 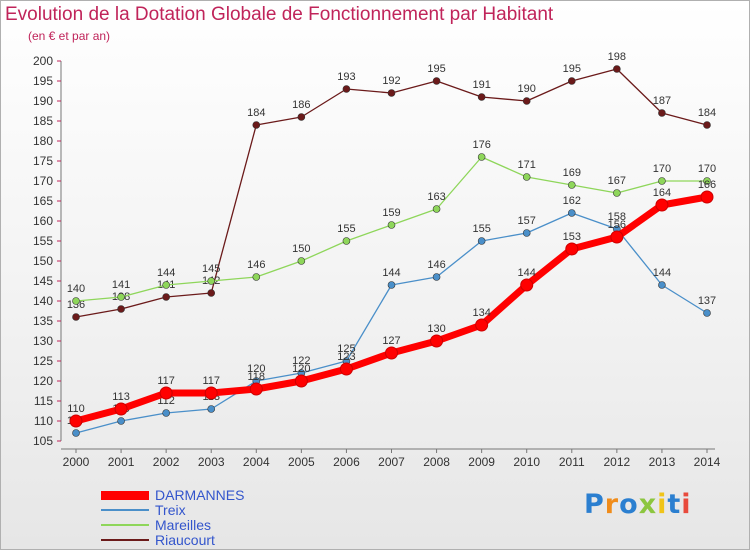 What do you see at coordinates (707, 185) in the screenshot?
I see `data-label-darmannes: 166` at bounding box center [707, 185].